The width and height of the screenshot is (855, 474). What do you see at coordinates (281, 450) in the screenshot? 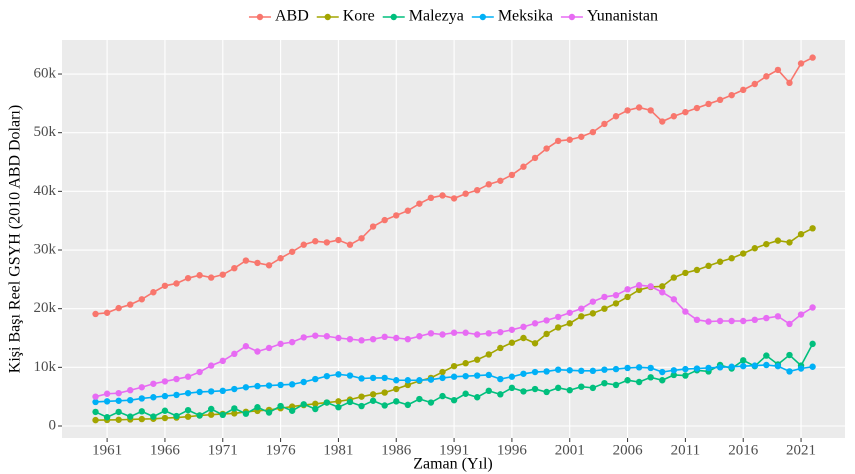
I see `x-tick-label: 1976` at bounding box center [281, 450].